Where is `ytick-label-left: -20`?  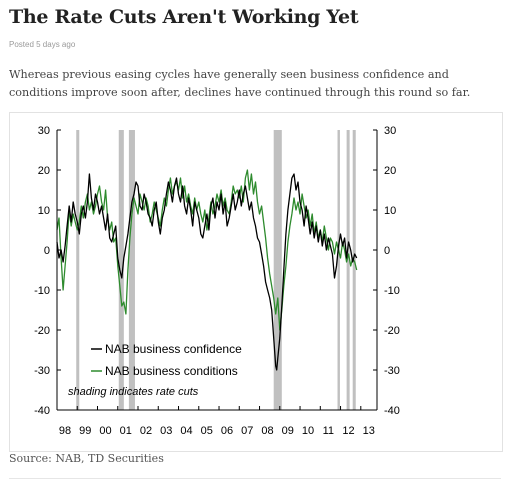 ytick-label-left: -20 is located at coordinates (42, 331).